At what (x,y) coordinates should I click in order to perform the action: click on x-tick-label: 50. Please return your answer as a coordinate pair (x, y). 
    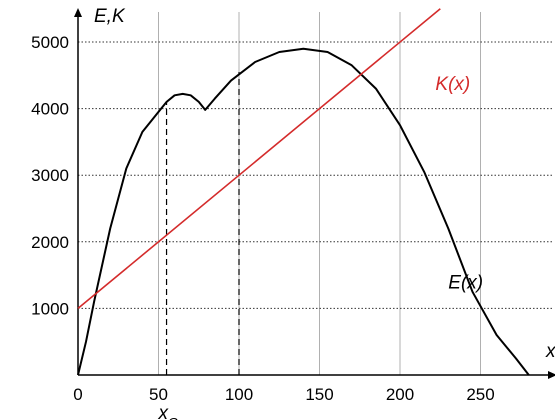
    Looking at the image, I should click on (158, 394).